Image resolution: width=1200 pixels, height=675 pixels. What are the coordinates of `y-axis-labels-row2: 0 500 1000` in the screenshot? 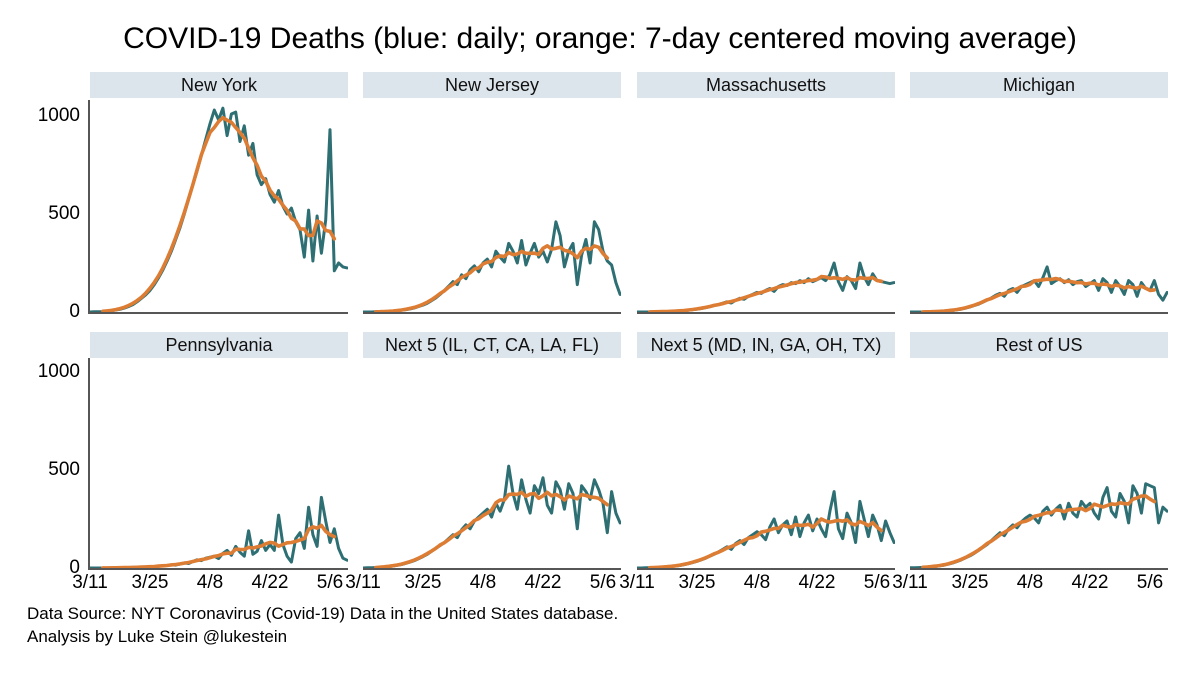 It's located at (42, 468).